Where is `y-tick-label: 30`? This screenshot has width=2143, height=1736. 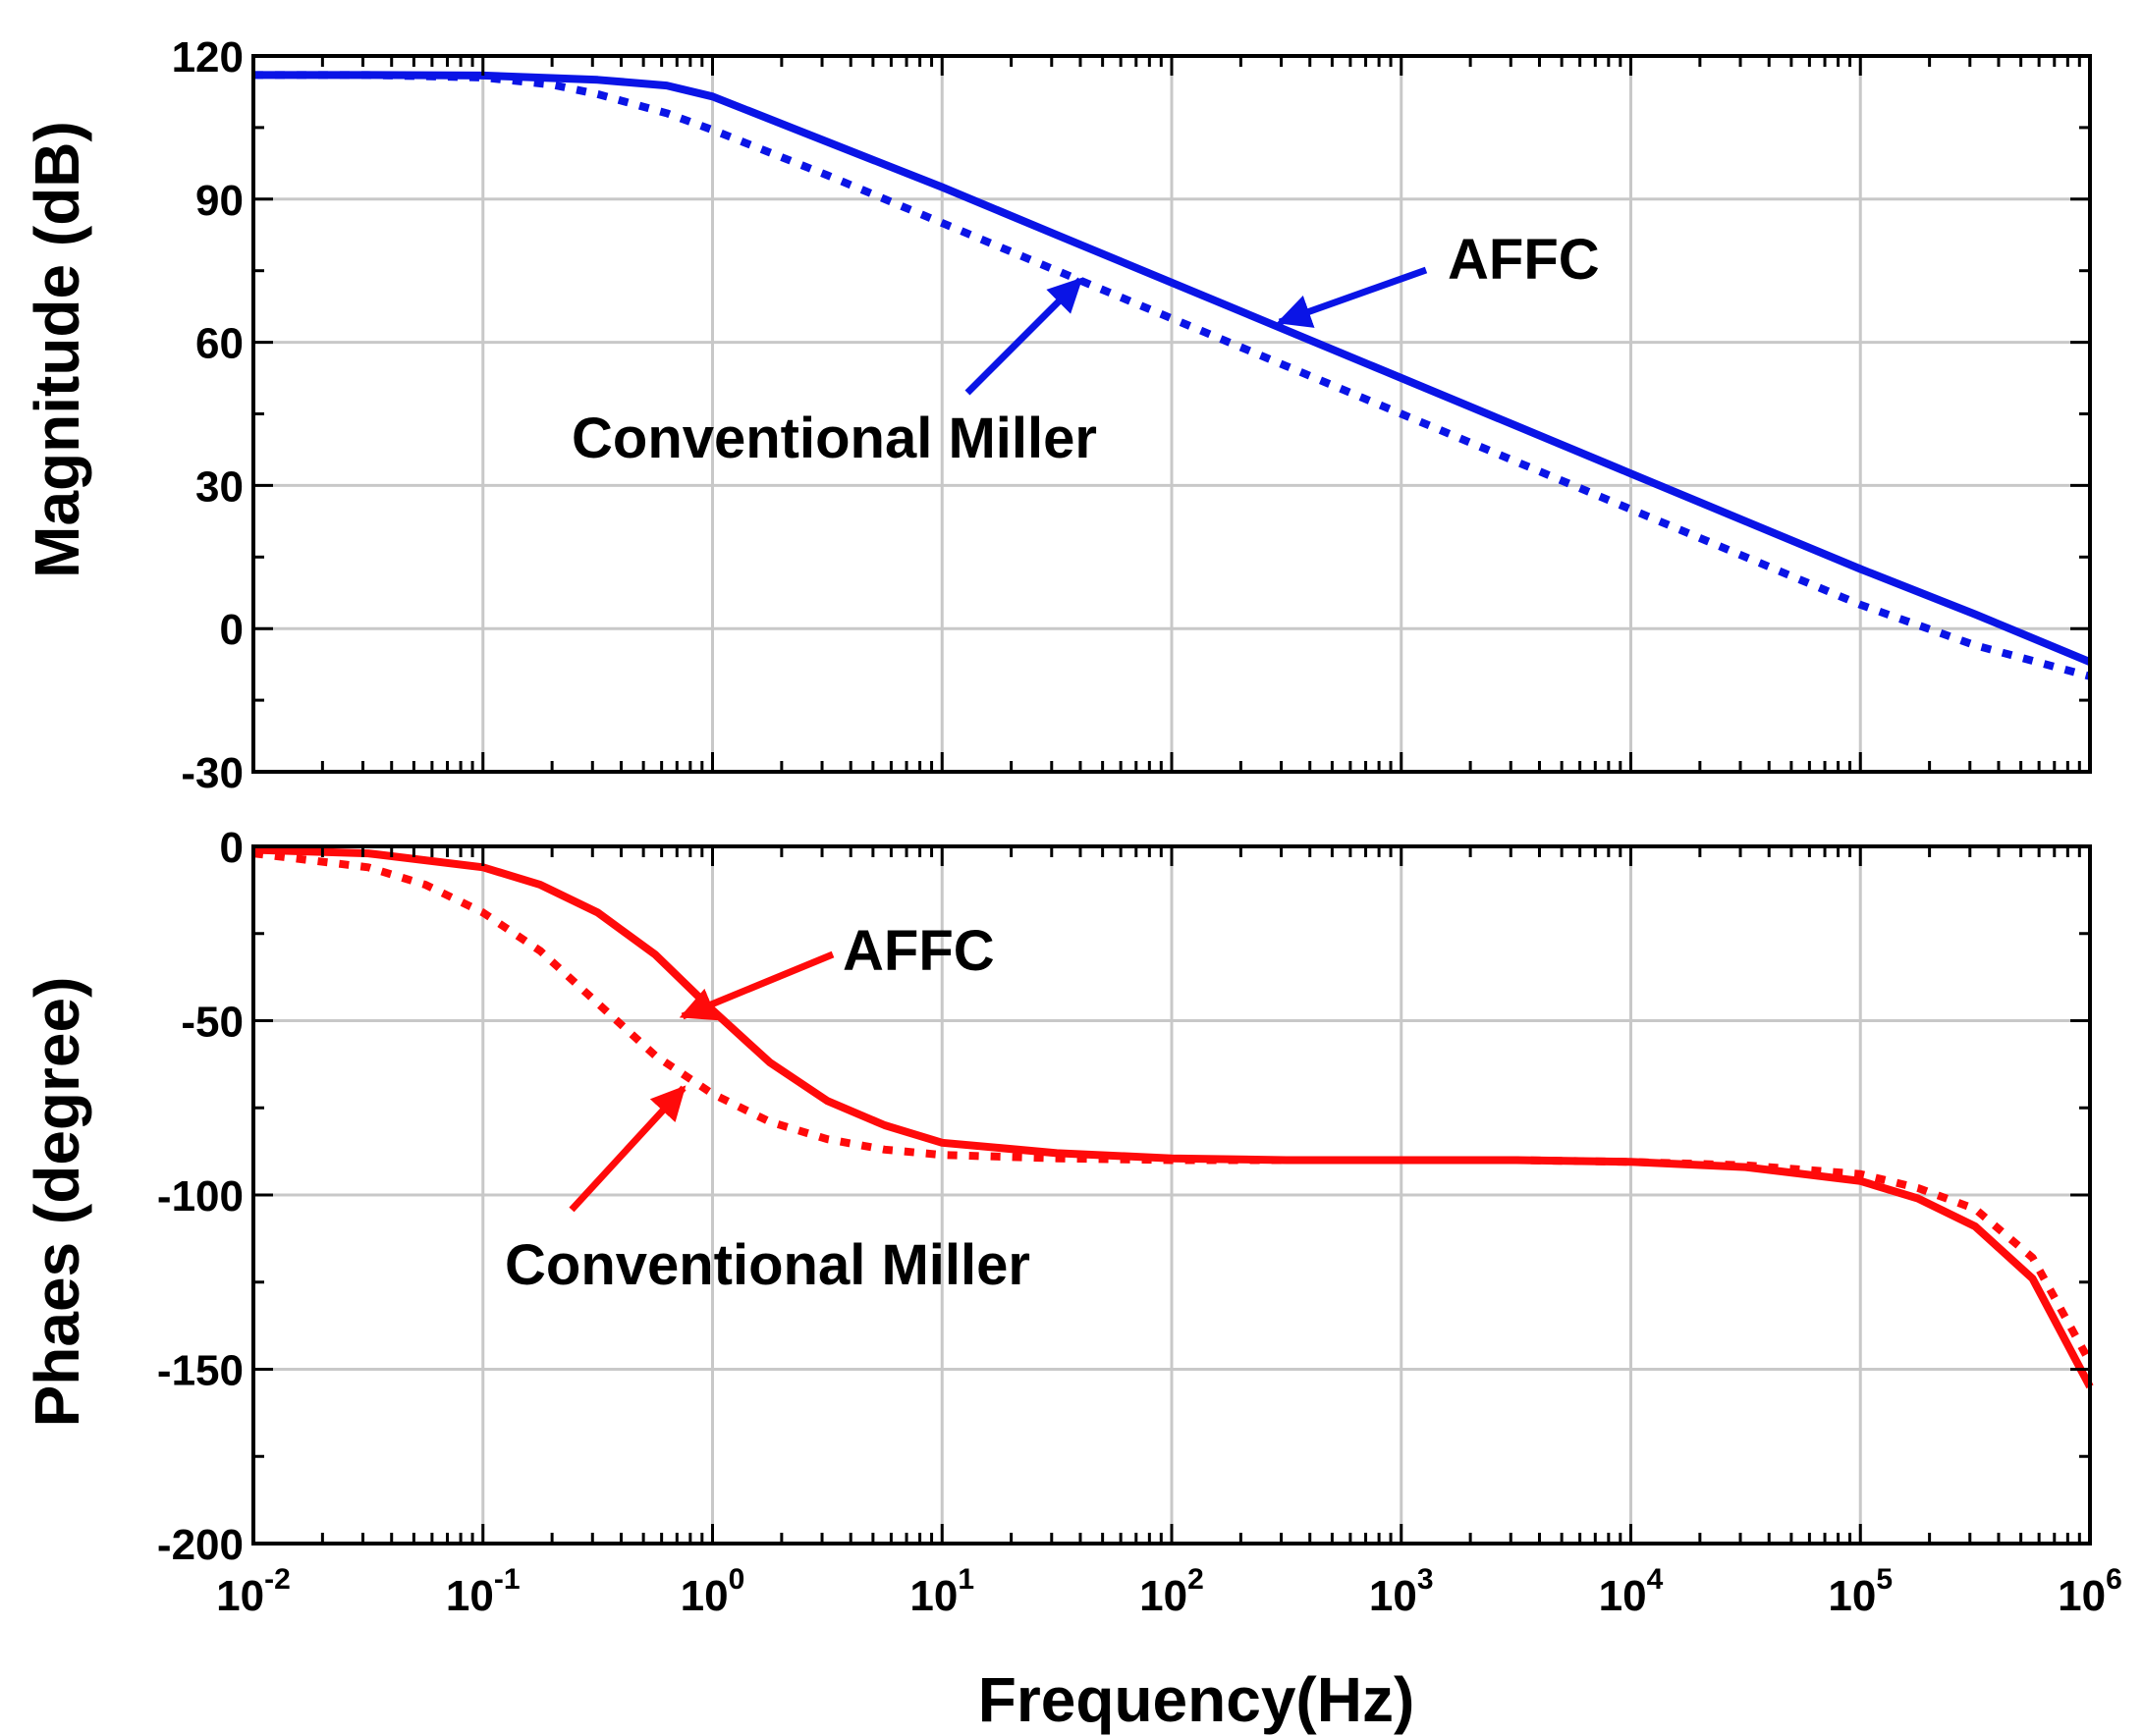
y-tick-label: 30 is located at coordinates (220, 486).